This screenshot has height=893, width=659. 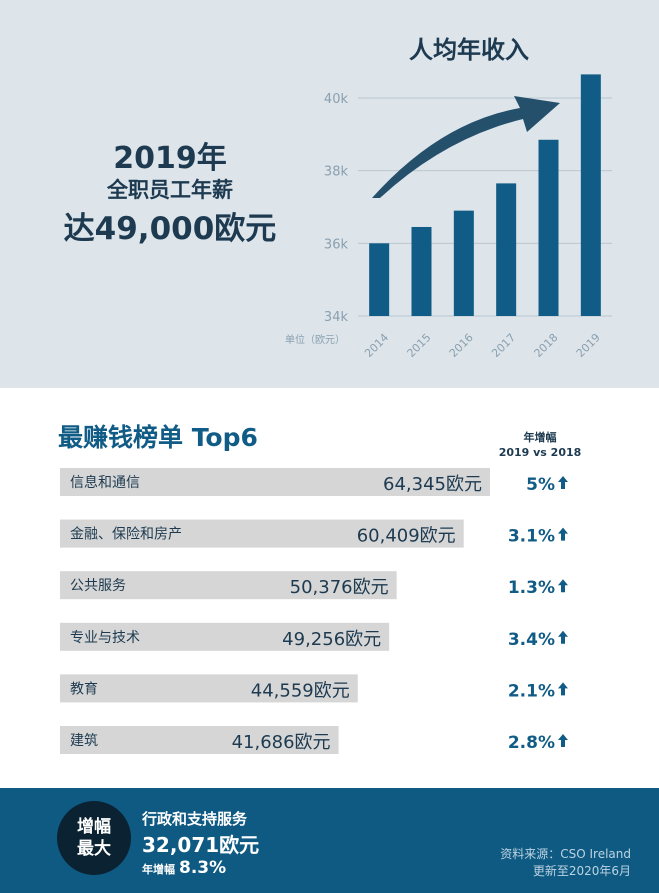 What do you see at coordinates (201, 845) in the screenshot?
I see `top-growth-value: 32,071欧元` at bounding box center [201, 845].